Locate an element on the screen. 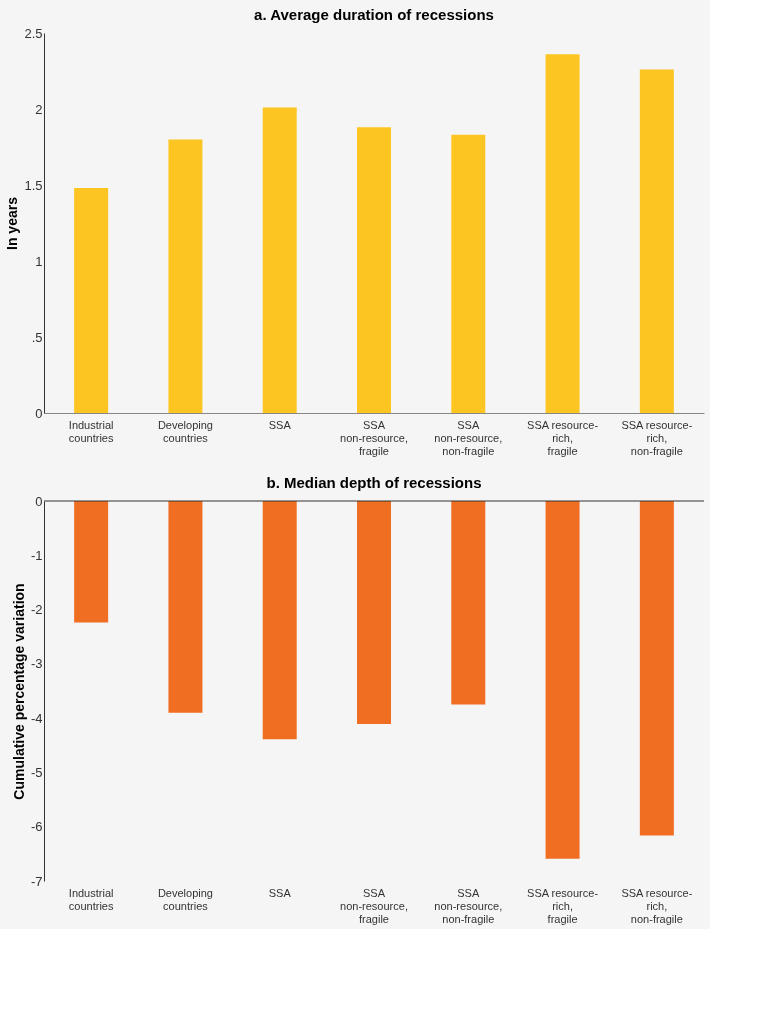 The image size is (759, 1021). y-axis-title: In years is located at coordinates (12, 223).